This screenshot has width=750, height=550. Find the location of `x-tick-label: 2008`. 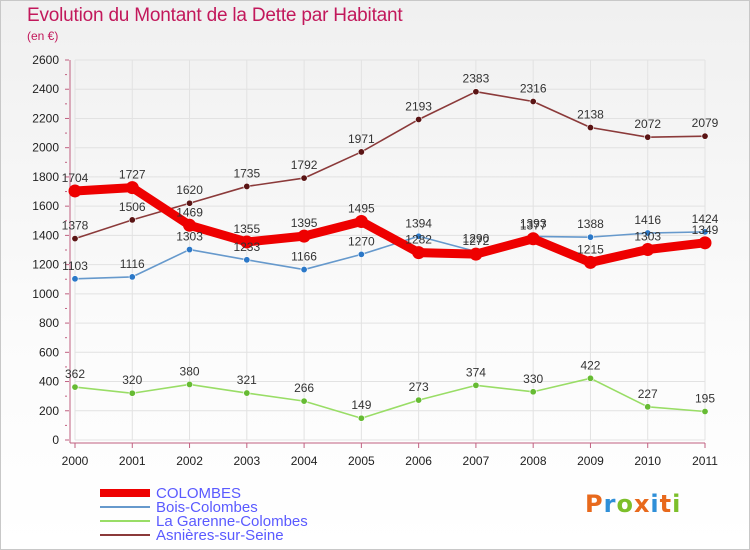

x-tick-label: 2008 is located at coordinates (533, 461).